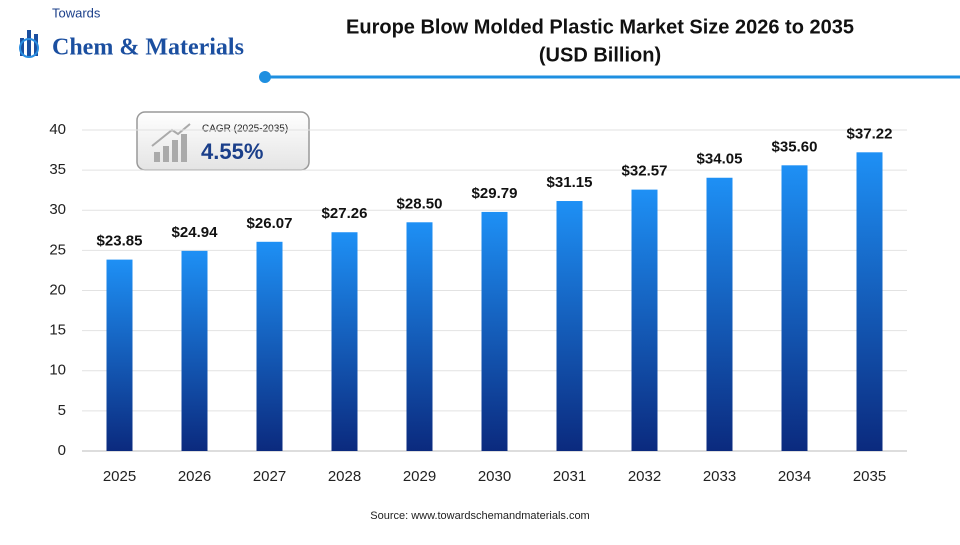 Image resolution: width=960 pixels, height=545 pixels. Describe the element at coordinates (194, 476) in the screenshot. I see `x-tick-label: 2026` at that location.